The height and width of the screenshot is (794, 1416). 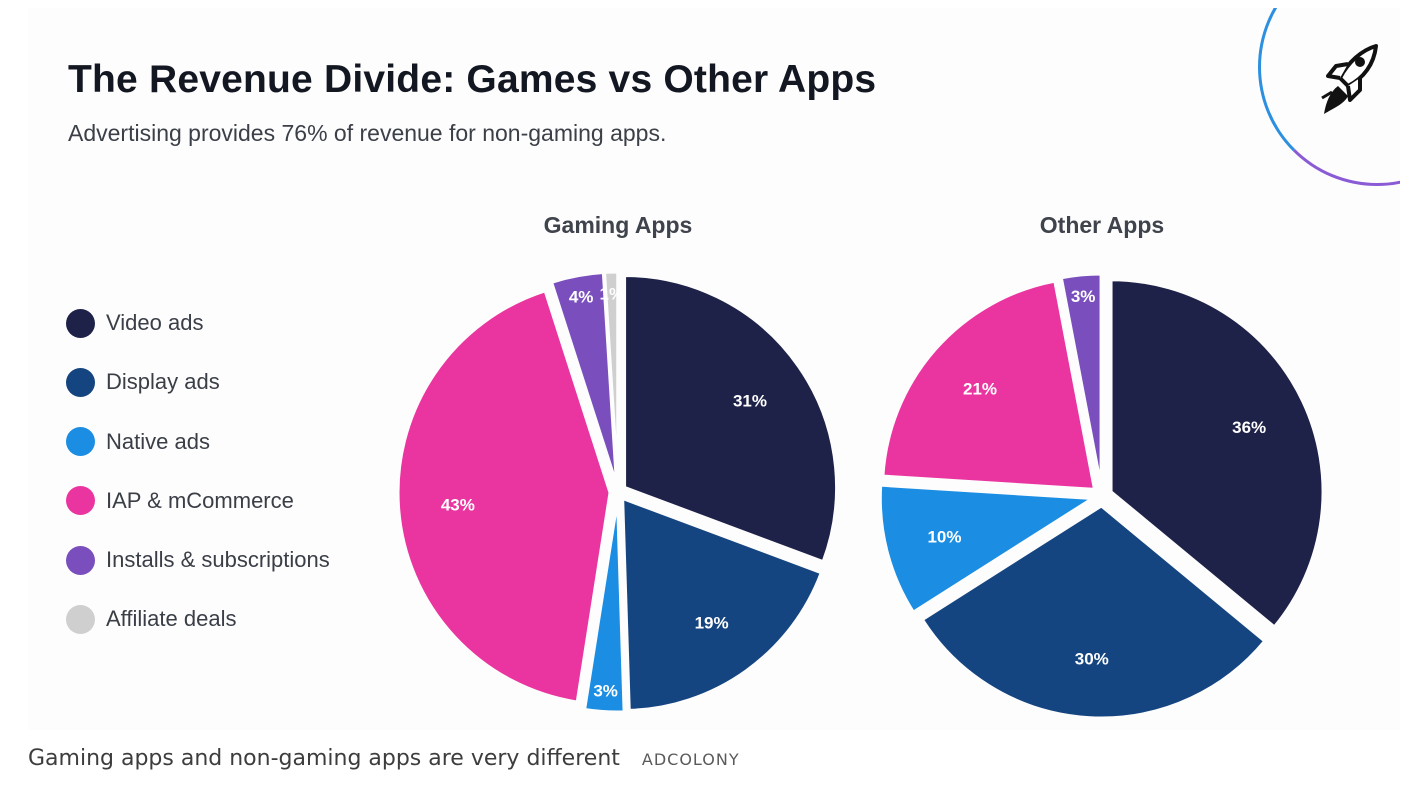 I want to click on legend-label: Installs & subscriptions, so click(x=218, y=560).